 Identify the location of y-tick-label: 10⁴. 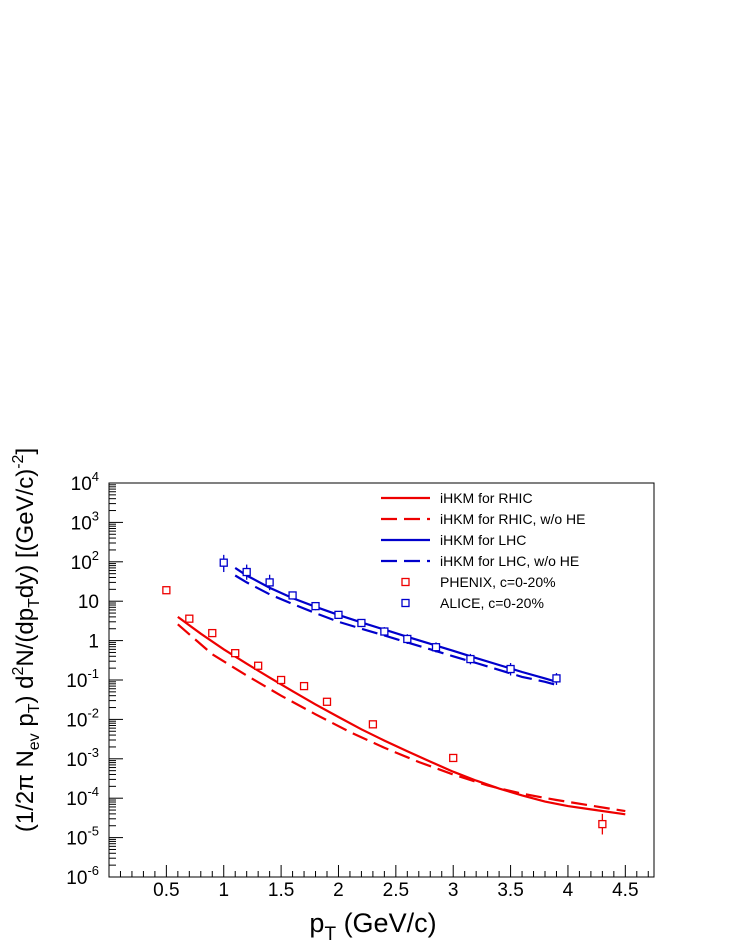
(85, 482).